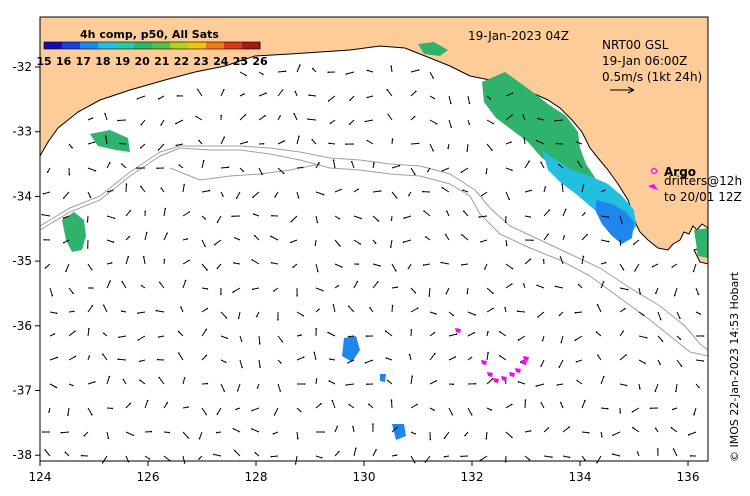 Image resolution: width=750 pixels, height=496 pixels. I want to click on drifter-marker-icon, so click(653, 187).